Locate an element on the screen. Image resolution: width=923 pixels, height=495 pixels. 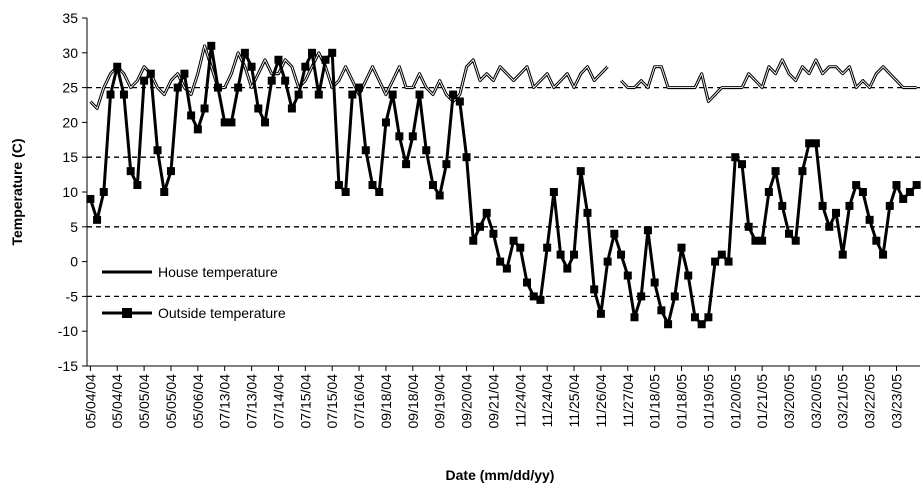
x-tick-label: 01/20/05 is located at coordinates (735, 401).